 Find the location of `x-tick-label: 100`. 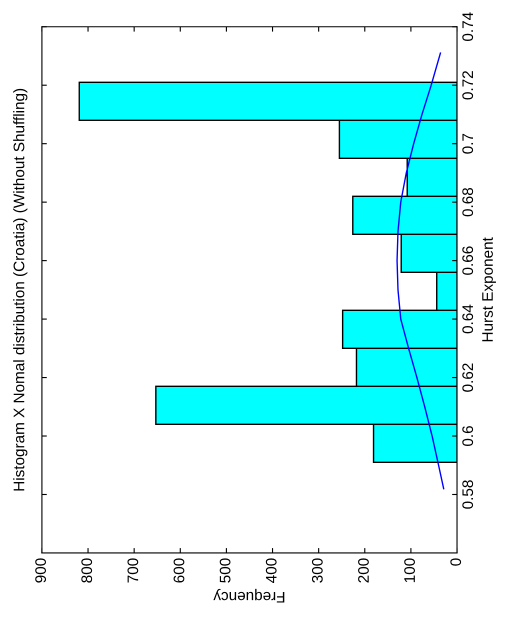

x-tick-label: 100 is located at coordinates (410, 570).